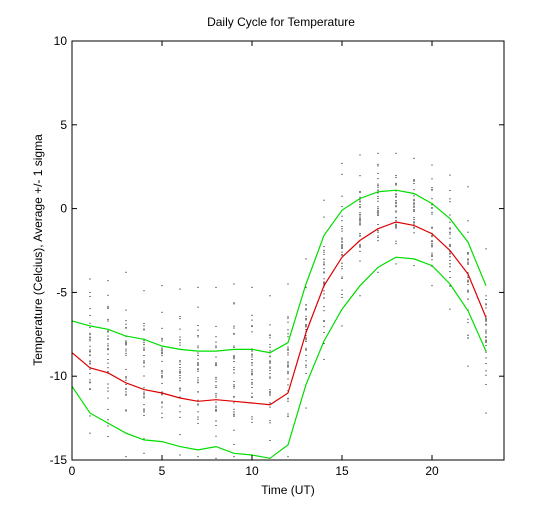  Describe the element at coordinates (432, 471) in the screenshot. I see `x-tick-label: 20` at that location.